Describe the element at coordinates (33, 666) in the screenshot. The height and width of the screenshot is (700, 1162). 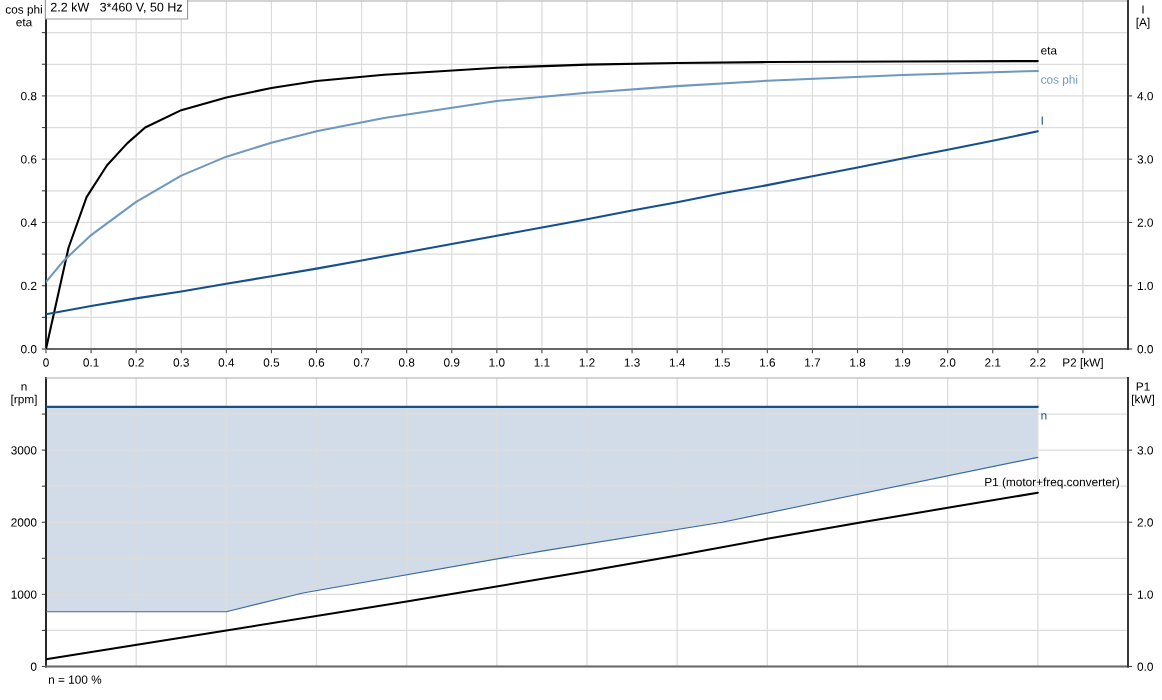
I see `y-tick-label: 0` at that location.